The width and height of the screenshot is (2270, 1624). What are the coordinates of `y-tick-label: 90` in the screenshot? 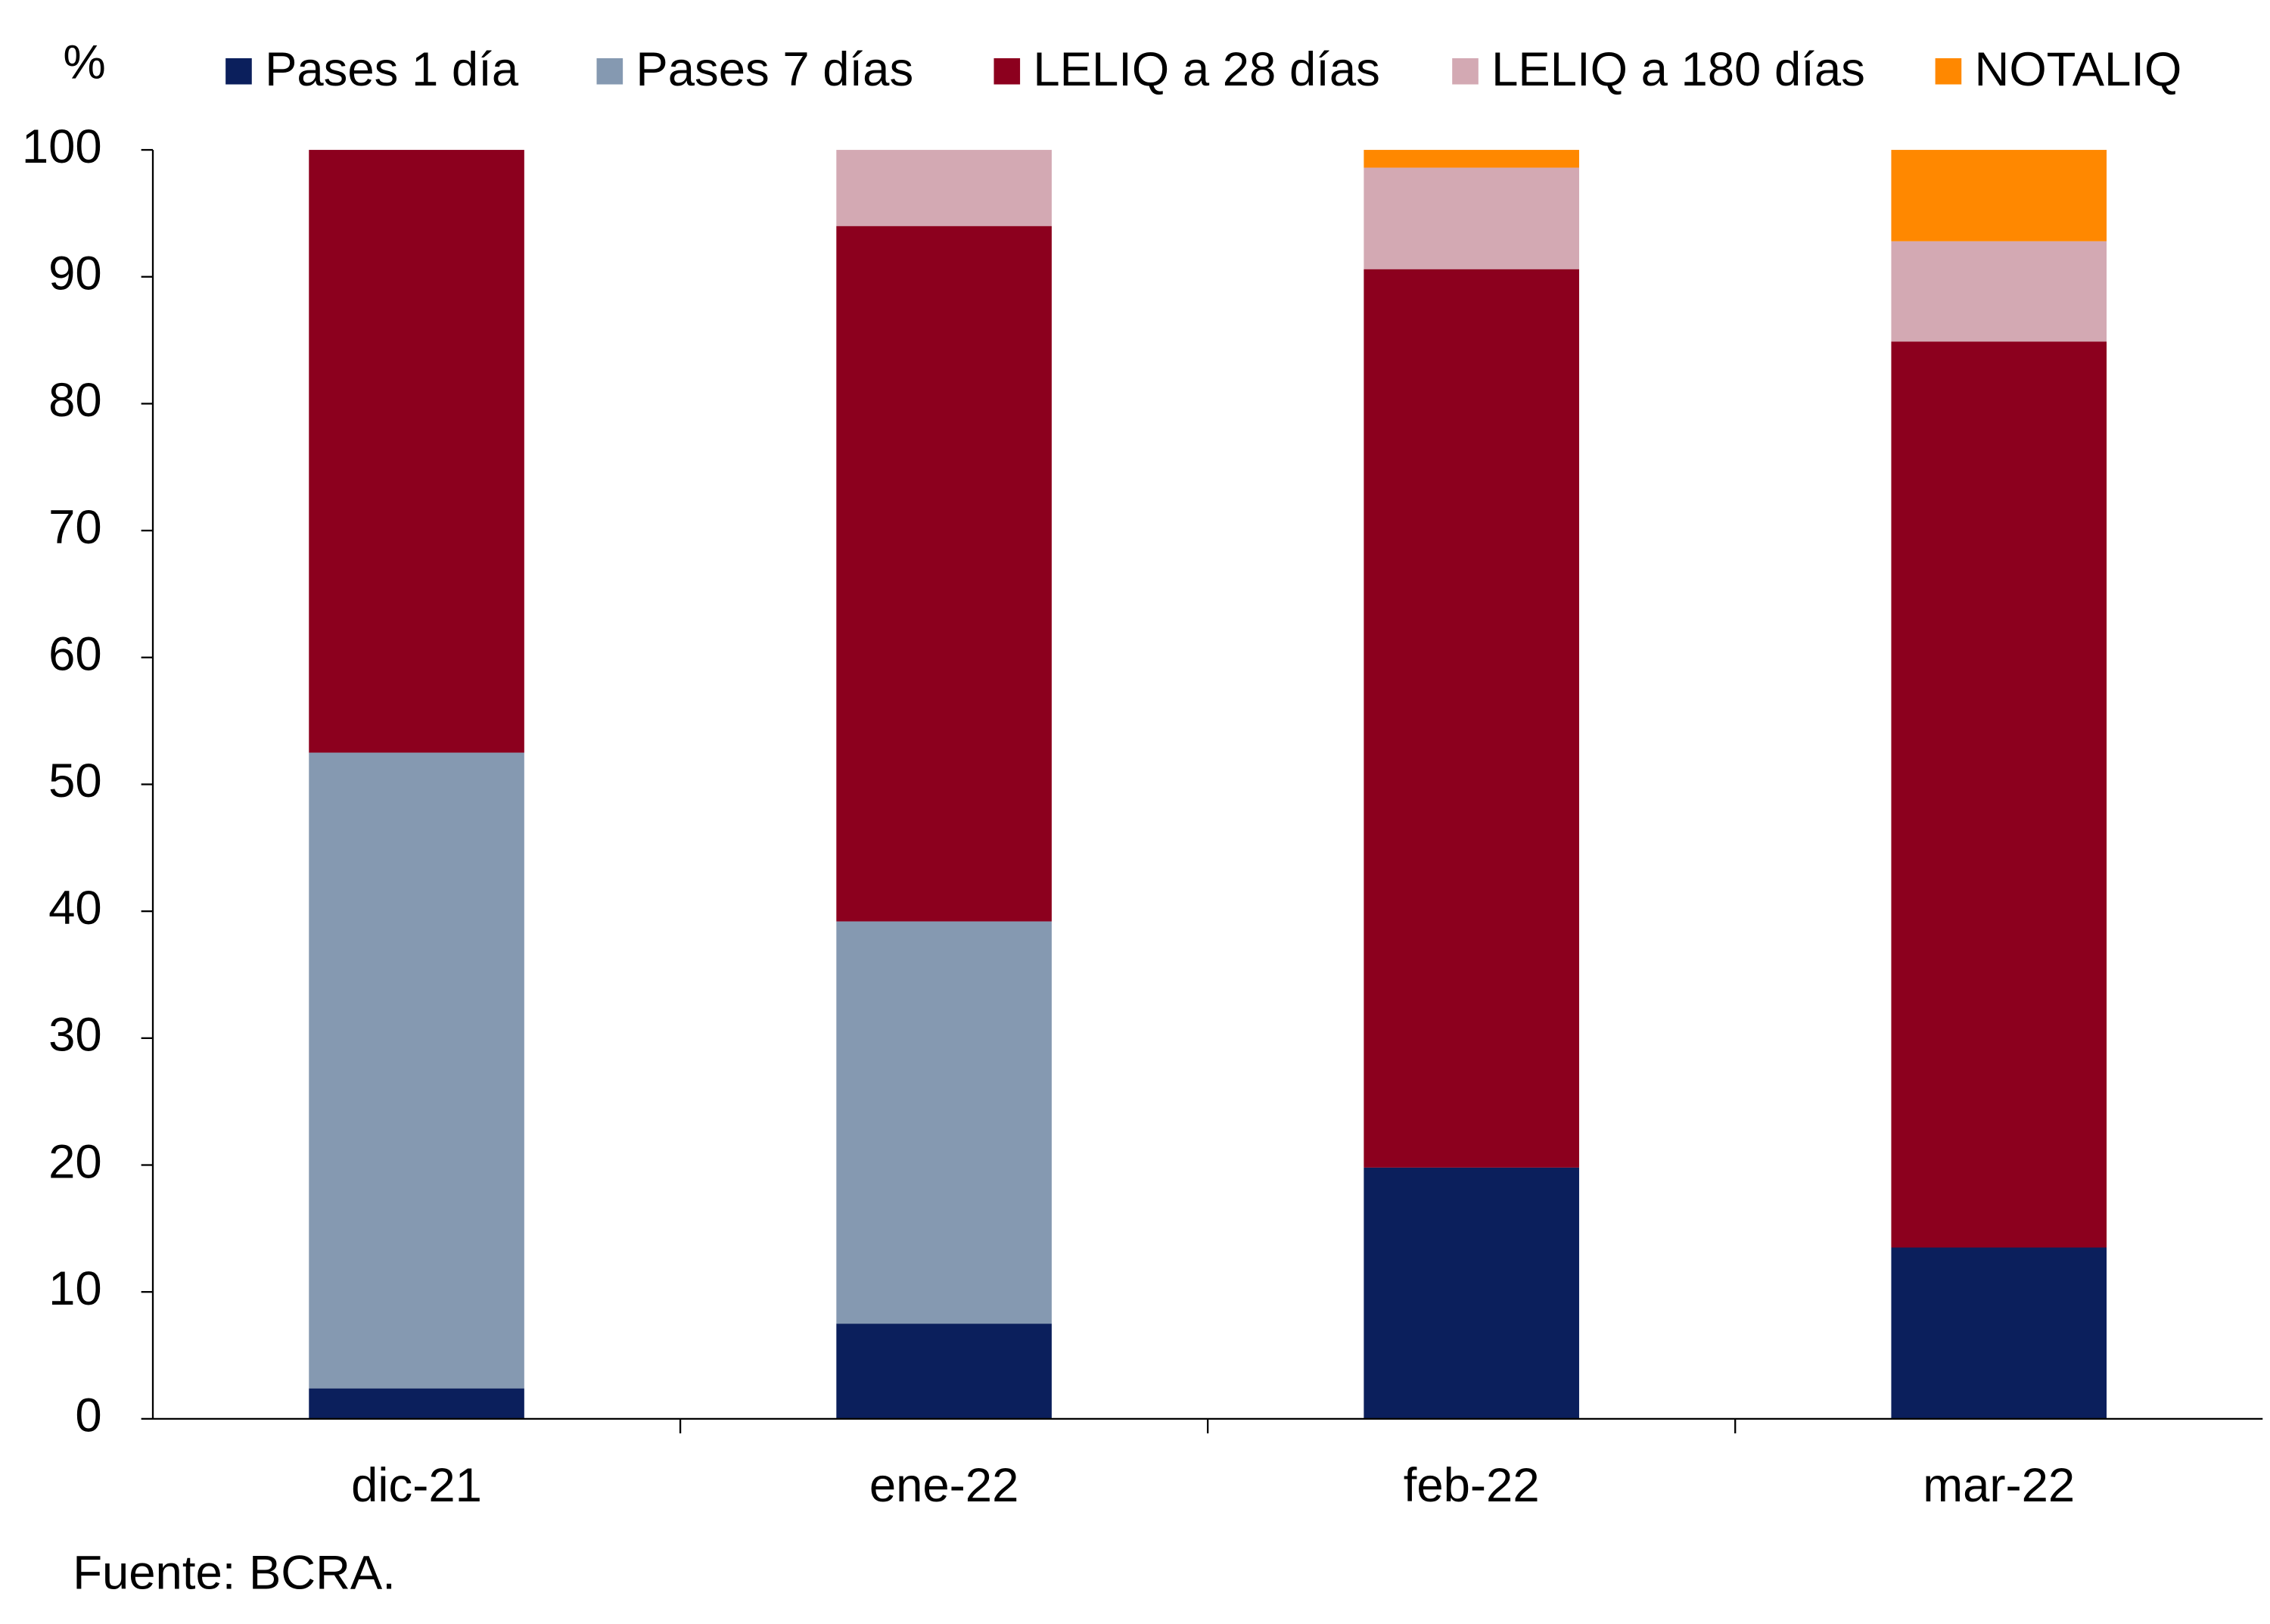 It's located at (75, 273).